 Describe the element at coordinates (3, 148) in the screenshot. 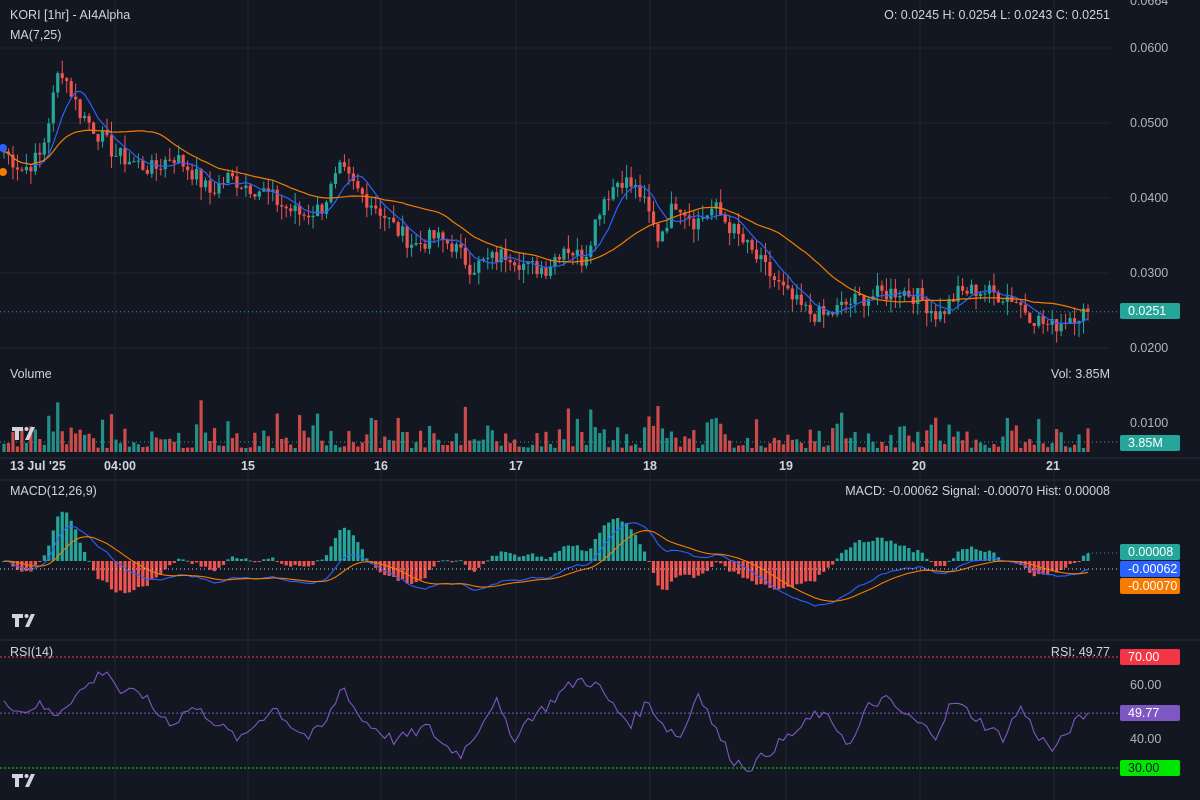

I see `ma7-marker` at that location.